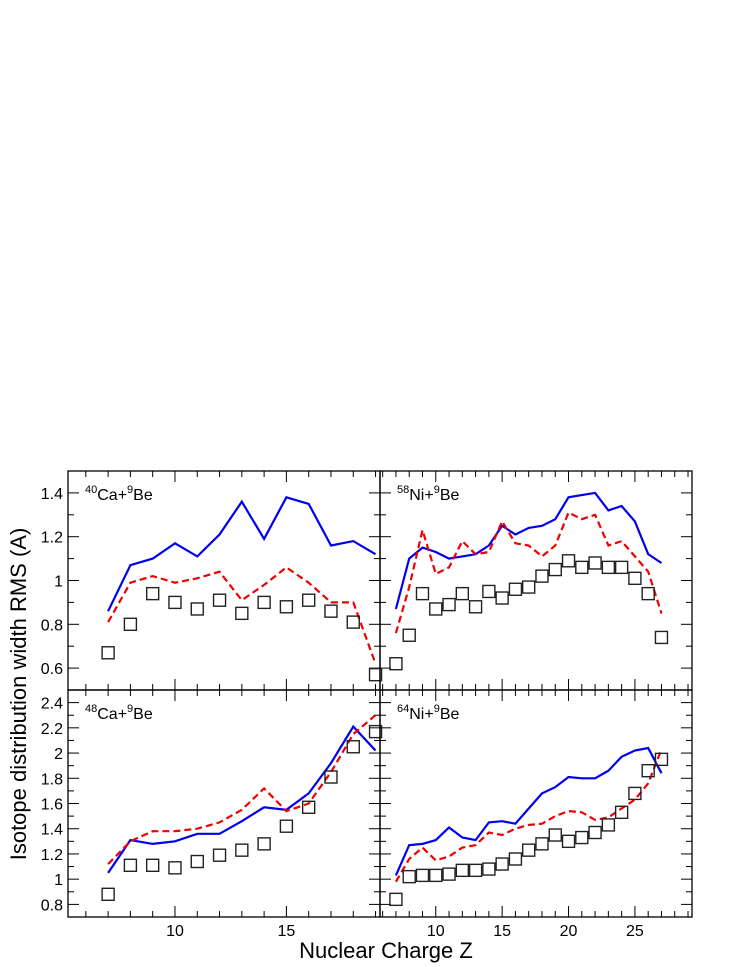  What do you see at coordinates (569, 931) in the screenshot?
I see `x-tick-label: 20` at bounding box center [569, 931].